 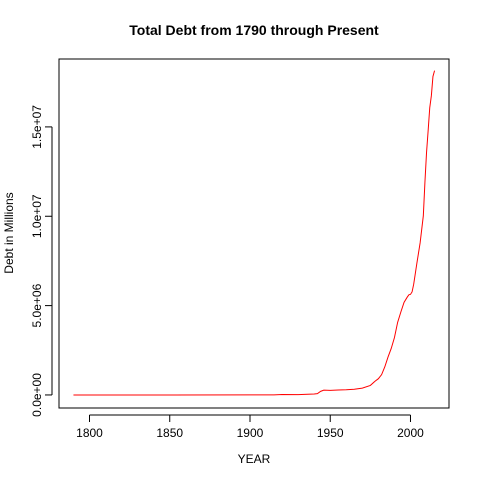 What do you see at coordinates (330, 433) in the screenshot?
I see `x-tick-label: 1950` at bounding box center [330, 433].